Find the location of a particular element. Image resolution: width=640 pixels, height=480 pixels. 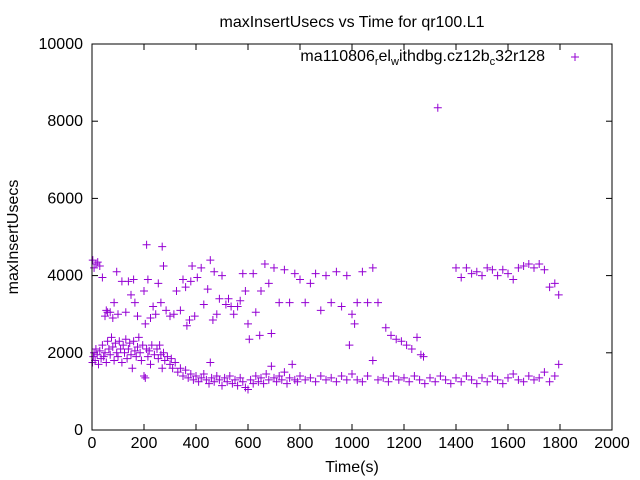

x-tick-label: 400 is located at coordinates (196, 443).